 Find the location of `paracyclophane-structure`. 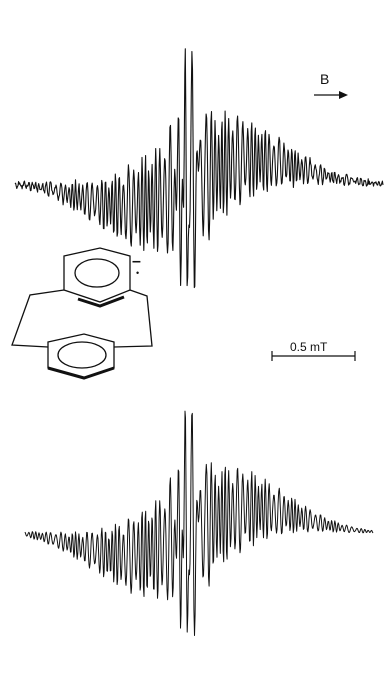

paracyclophane-structure is located at coordinates (82, 313).